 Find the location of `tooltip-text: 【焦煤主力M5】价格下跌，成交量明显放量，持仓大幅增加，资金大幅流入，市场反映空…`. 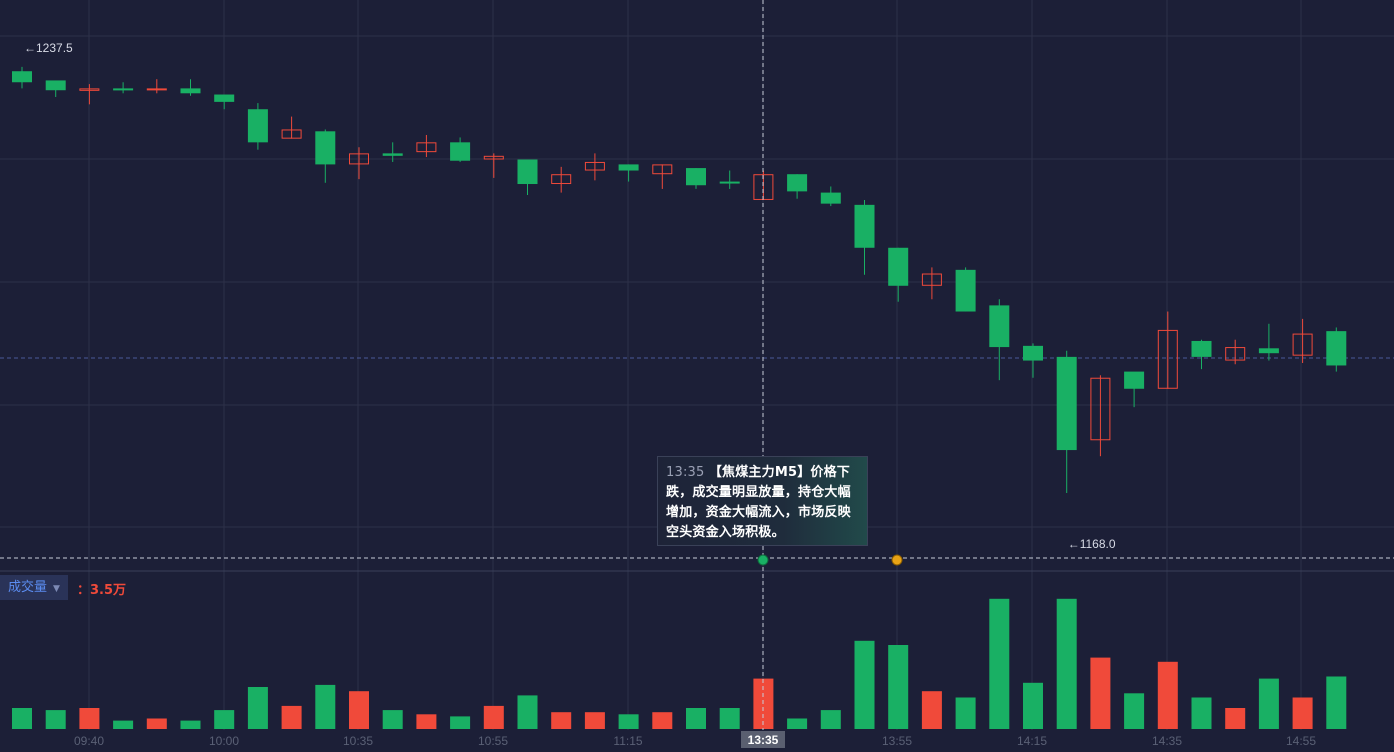

tooltip-text: 【焦煤主力M5】价格下跌，成交量明显放量，持仓大幅增加，资金大幅流入，市场反映空… is located at coordinates (758, 502).